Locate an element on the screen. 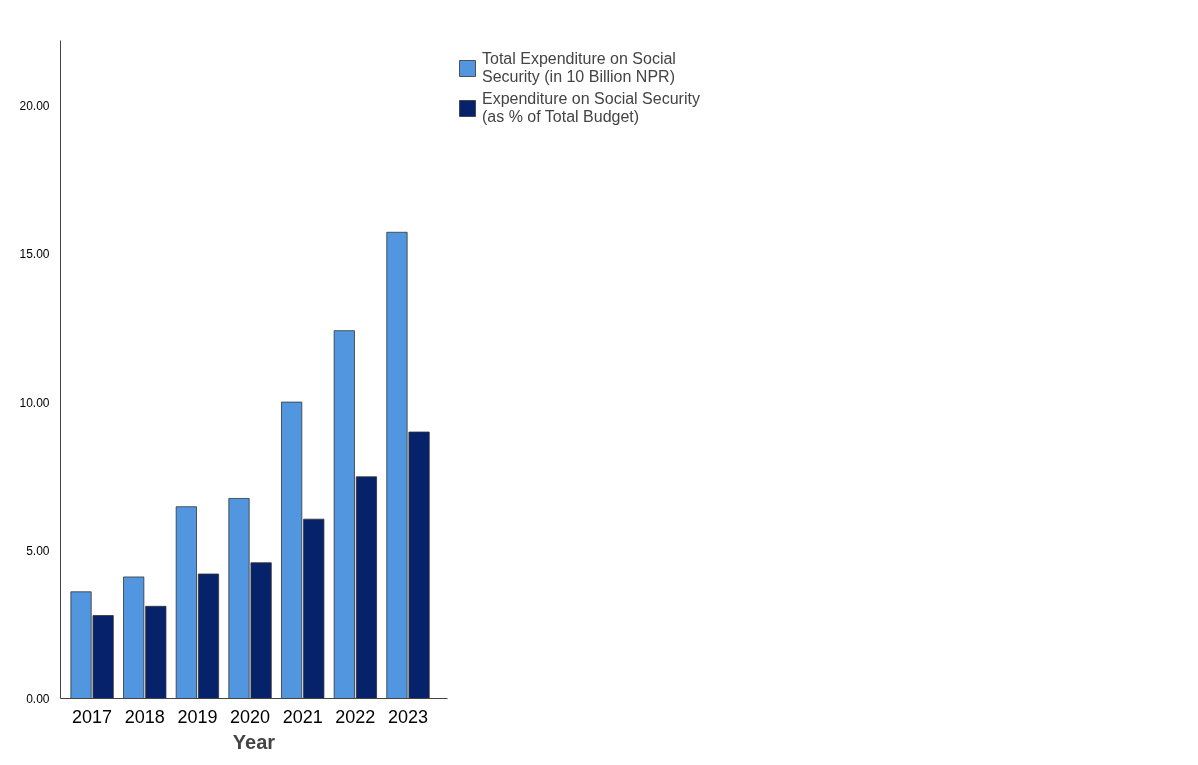  x-axis-title: Year is located at coordinates (254, 741).